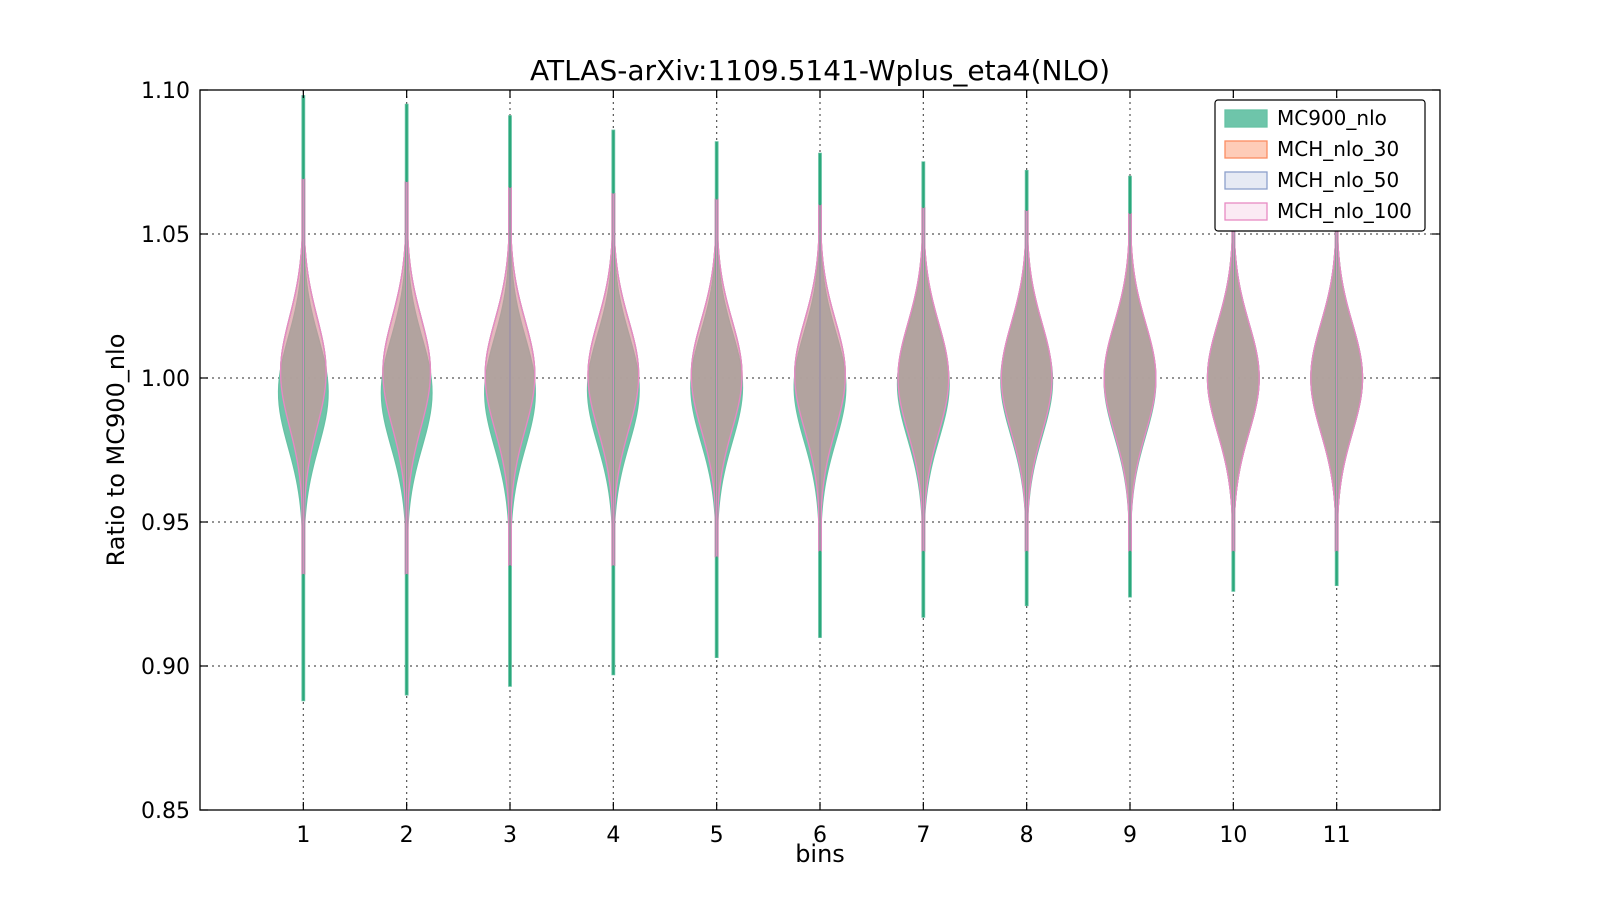 The width and height of the screenshot is (1600, 900). Describe the element at coordinates (1344, 211) in the screenshot. I see `legend-label: MCH_nlo_100` at that location.